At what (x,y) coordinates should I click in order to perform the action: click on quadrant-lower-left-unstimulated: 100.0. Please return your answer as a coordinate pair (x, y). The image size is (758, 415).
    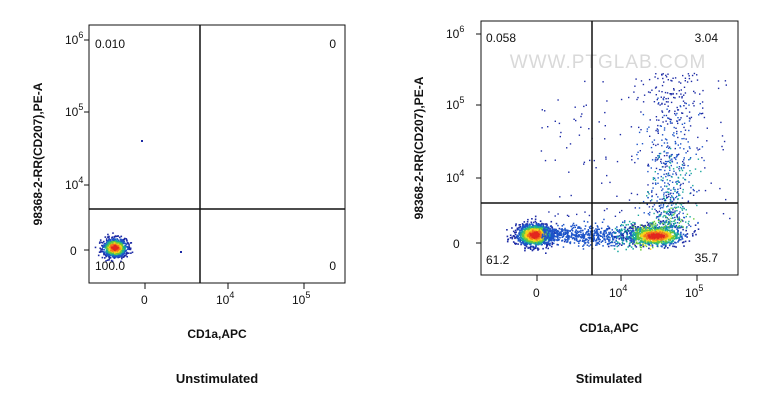
    Looking at the image, I should click on (110, 266).